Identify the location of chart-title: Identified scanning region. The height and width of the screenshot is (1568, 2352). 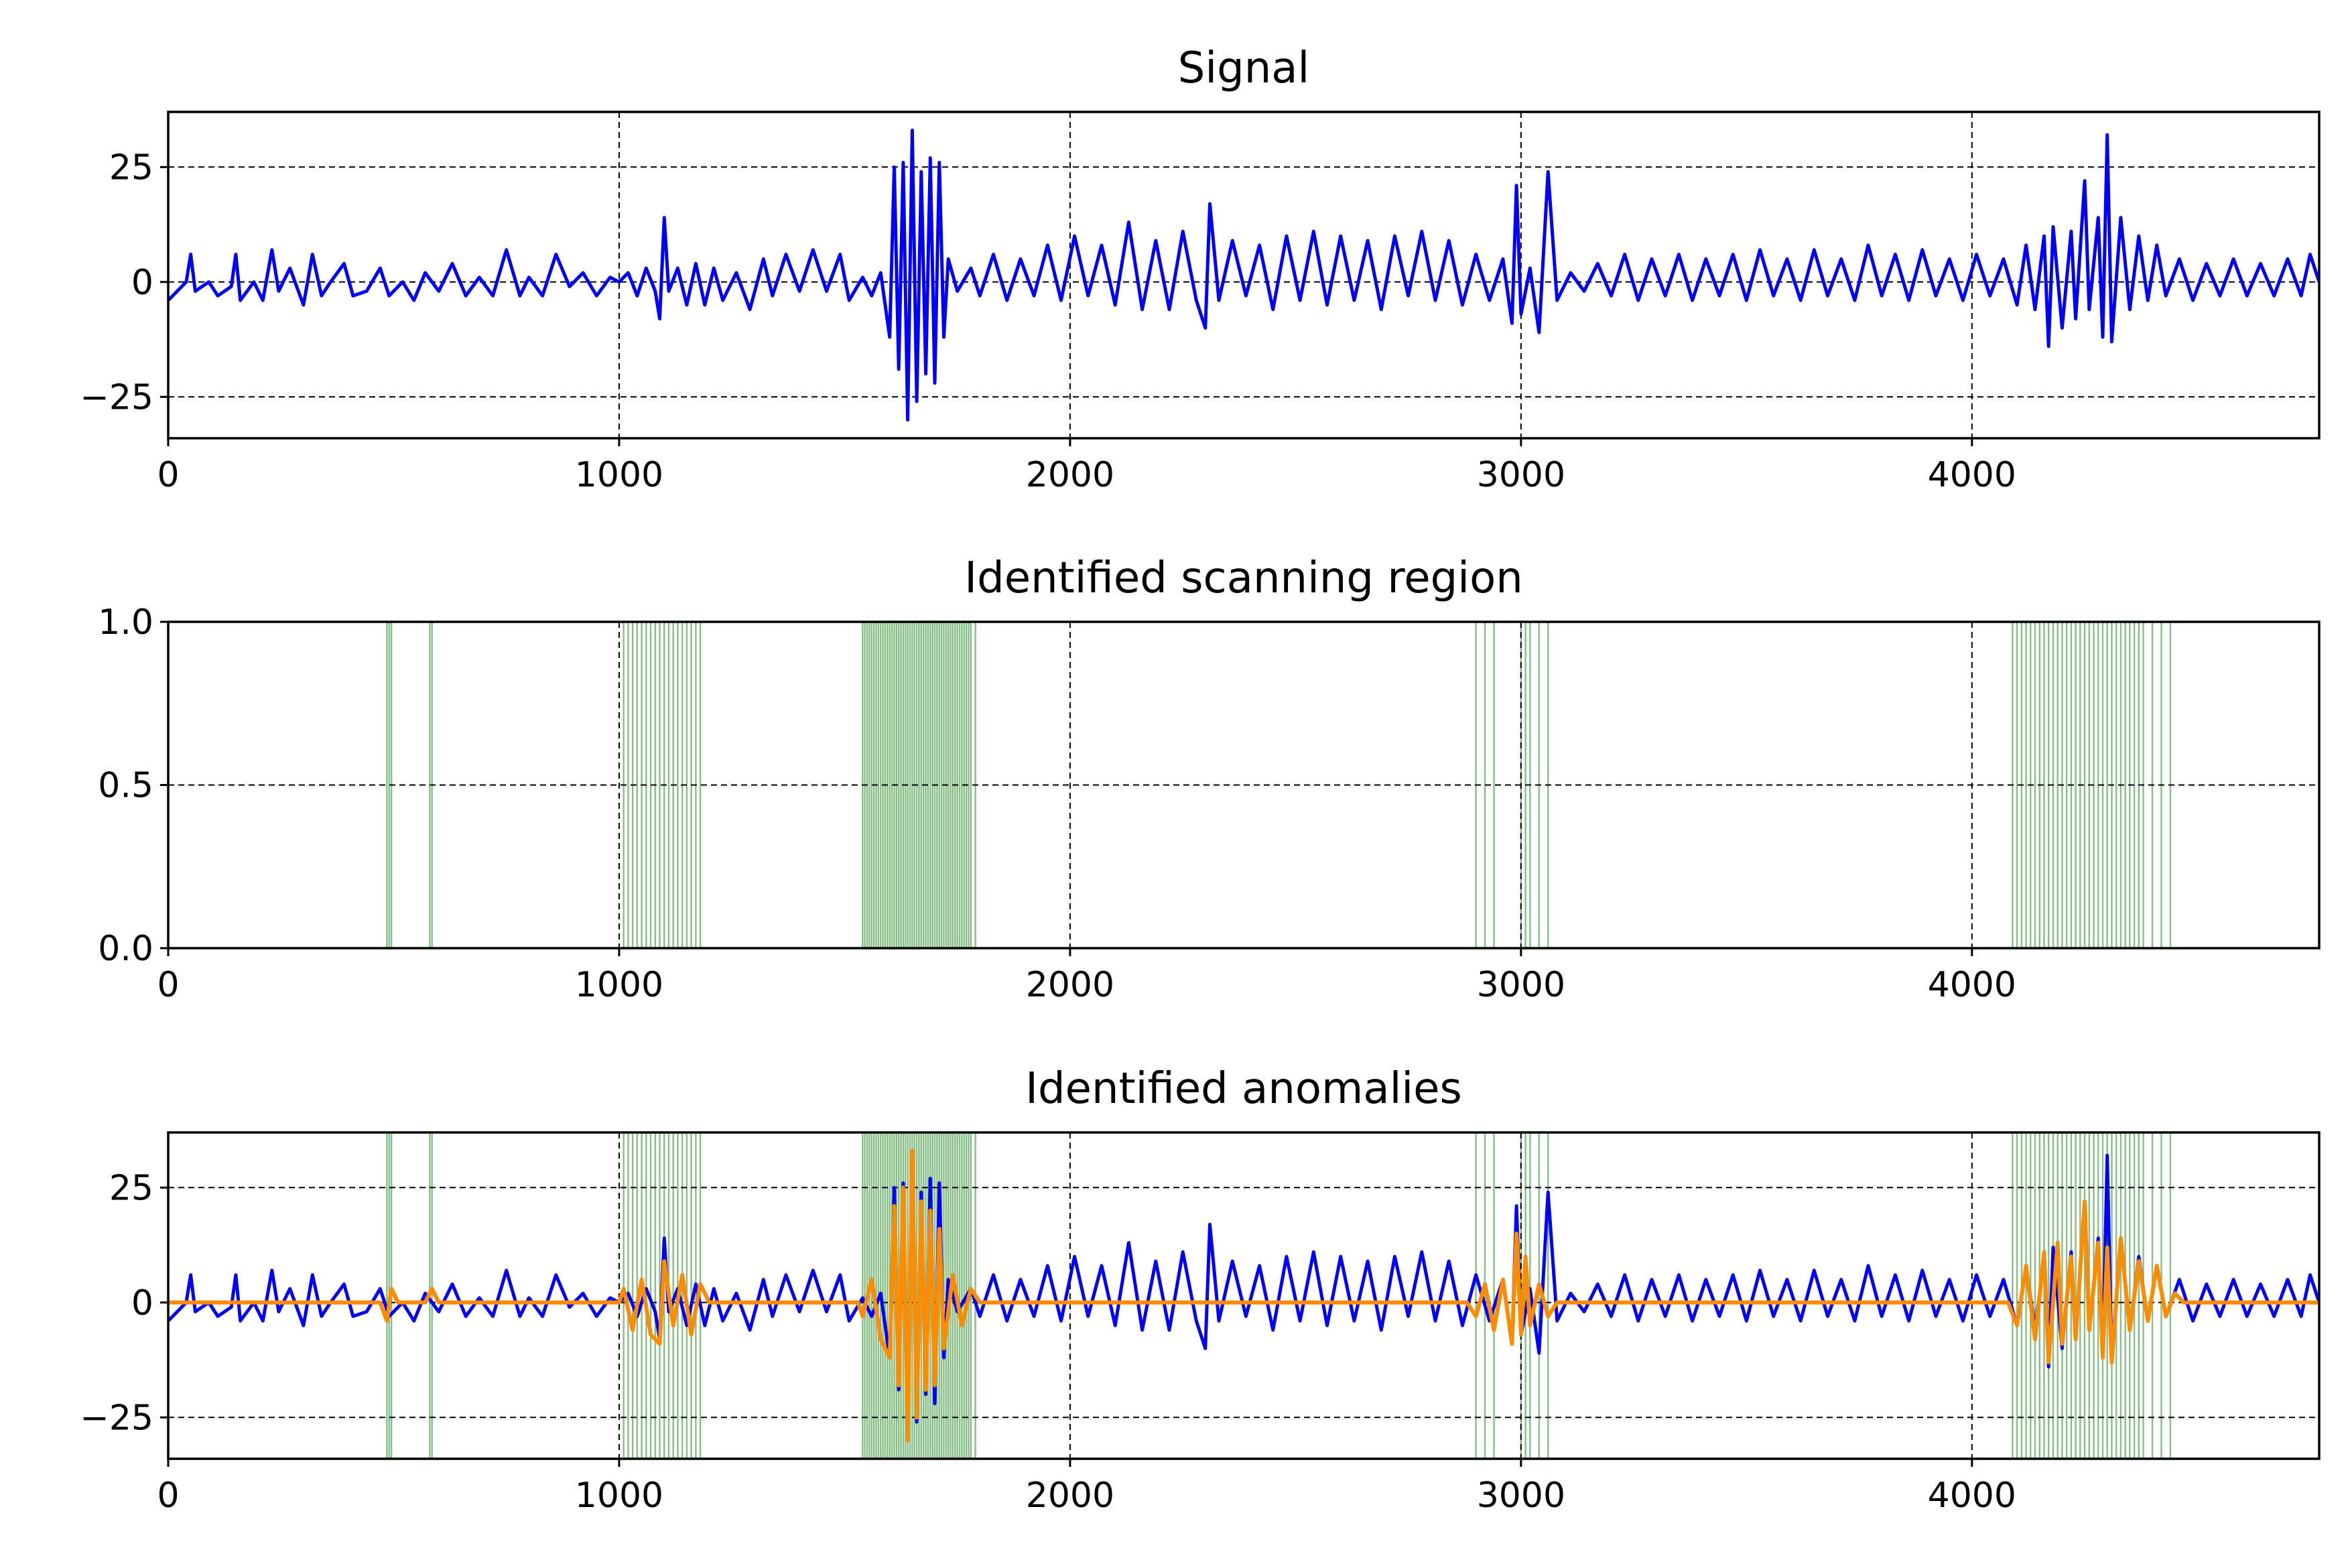
(1243, 578).